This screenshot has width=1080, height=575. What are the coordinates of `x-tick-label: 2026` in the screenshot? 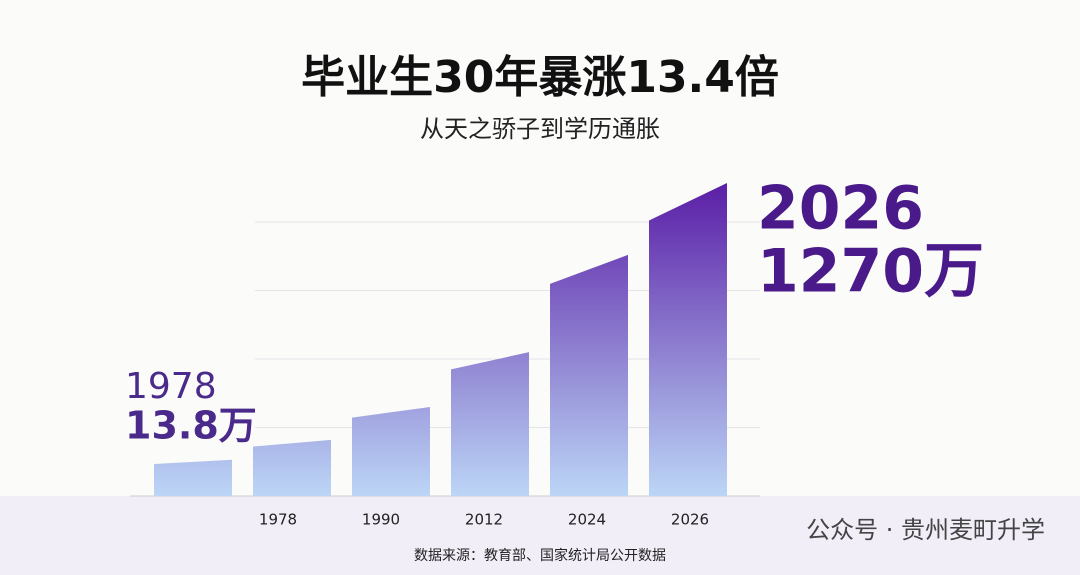 It's located at (690, 520).